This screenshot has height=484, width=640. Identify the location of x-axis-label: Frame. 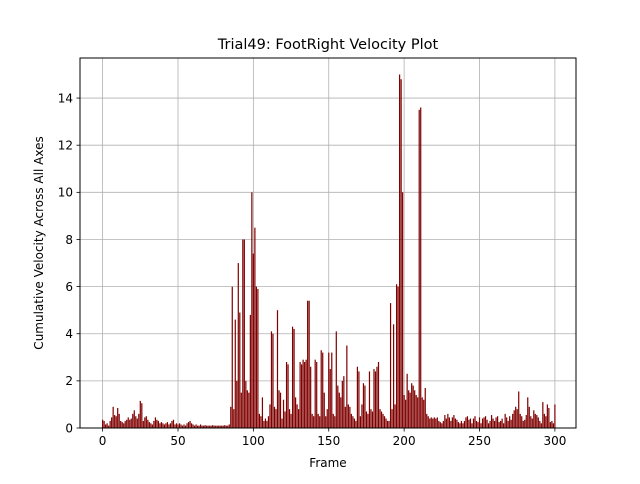
(327, 463).